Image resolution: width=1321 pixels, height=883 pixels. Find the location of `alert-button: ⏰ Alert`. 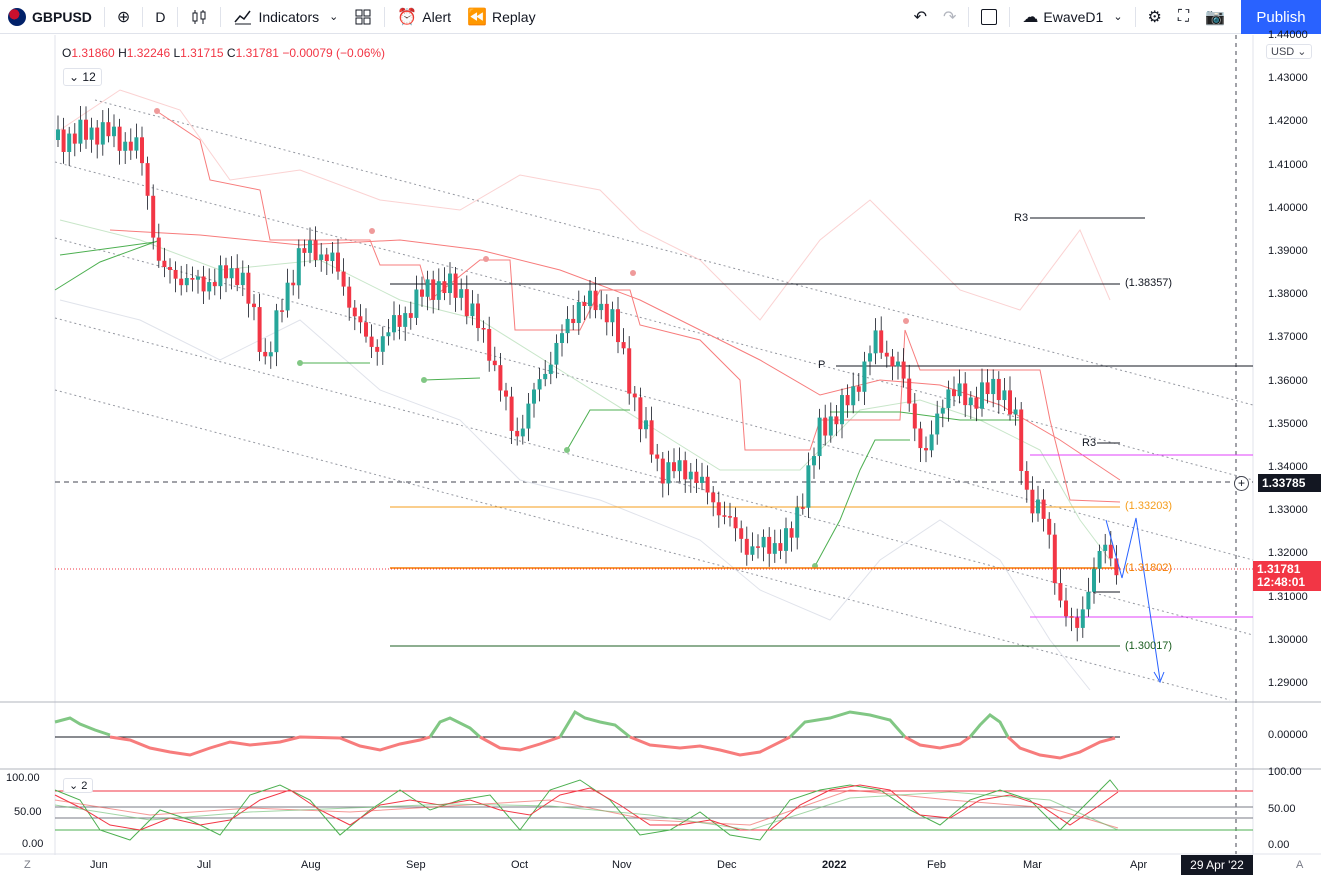

alert-button: ⏰ Alert is located at coordinates (424, 17).